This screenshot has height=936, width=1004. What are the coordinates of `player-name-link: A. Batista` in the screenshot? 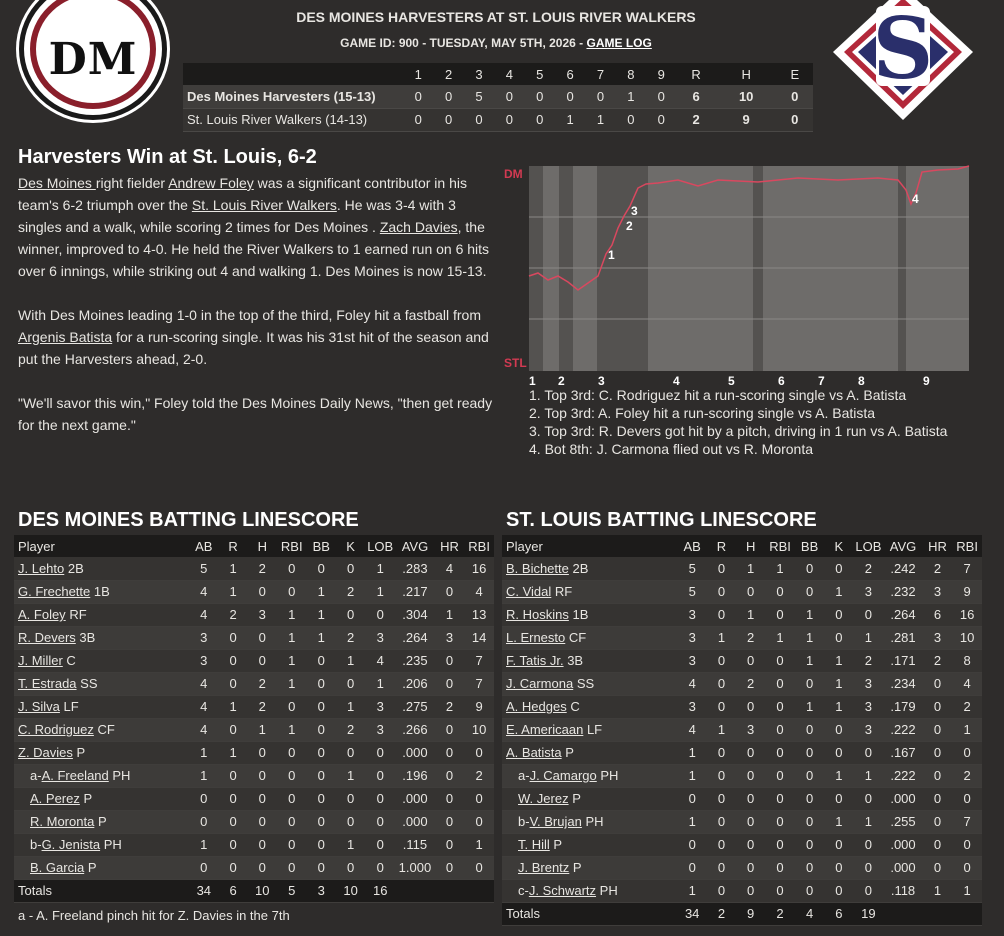 It's located at (534, 752).